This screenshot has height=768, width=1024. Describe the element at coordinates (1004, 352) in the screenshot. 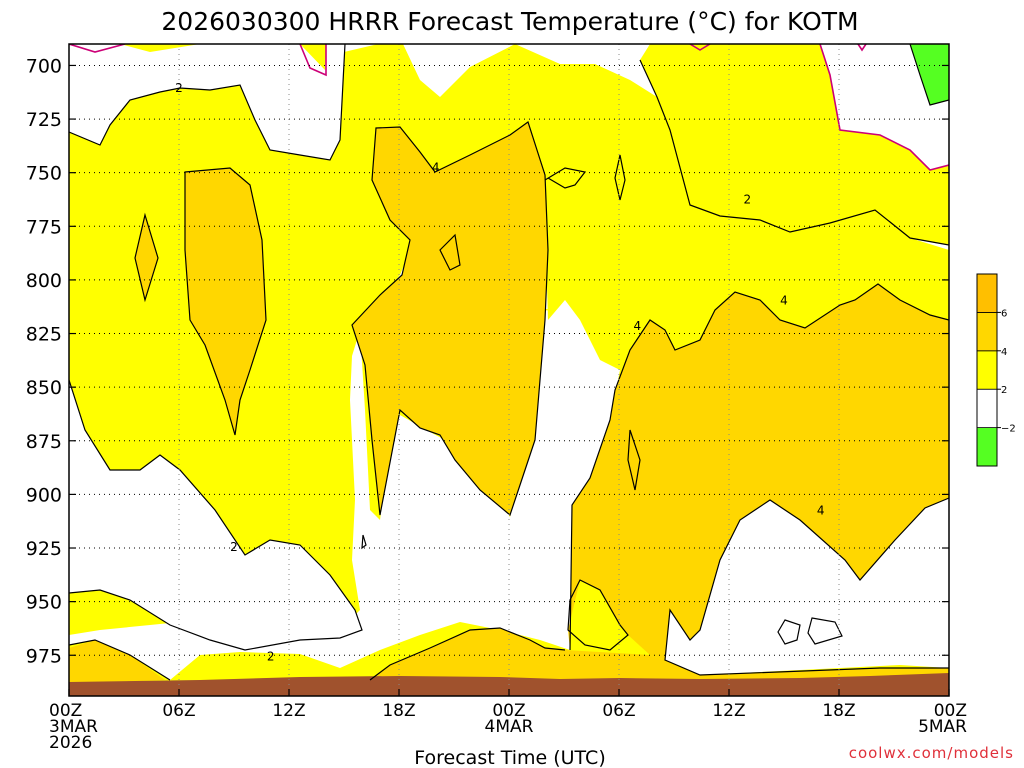

I see `legend-tick-label: 4` at that location.